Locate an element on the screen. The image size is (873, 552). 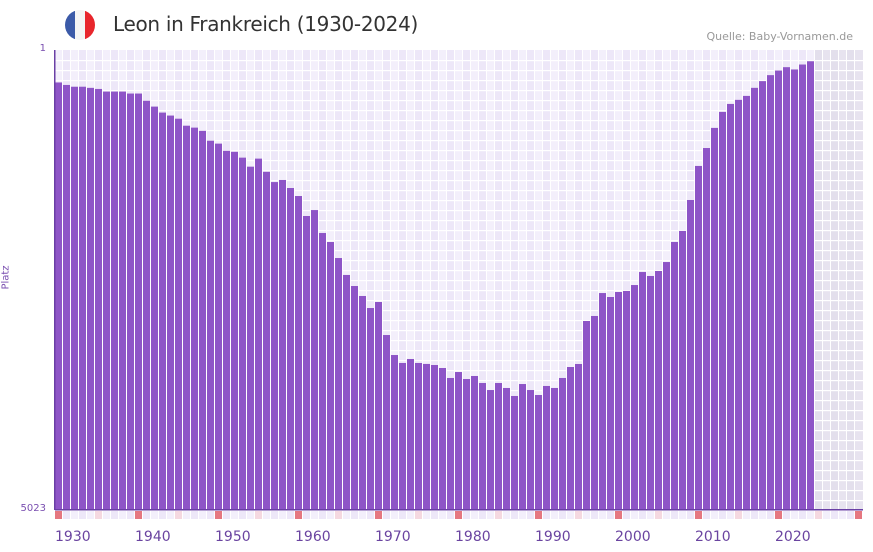
year-marker-1991 is located at coordinates (546, 515).